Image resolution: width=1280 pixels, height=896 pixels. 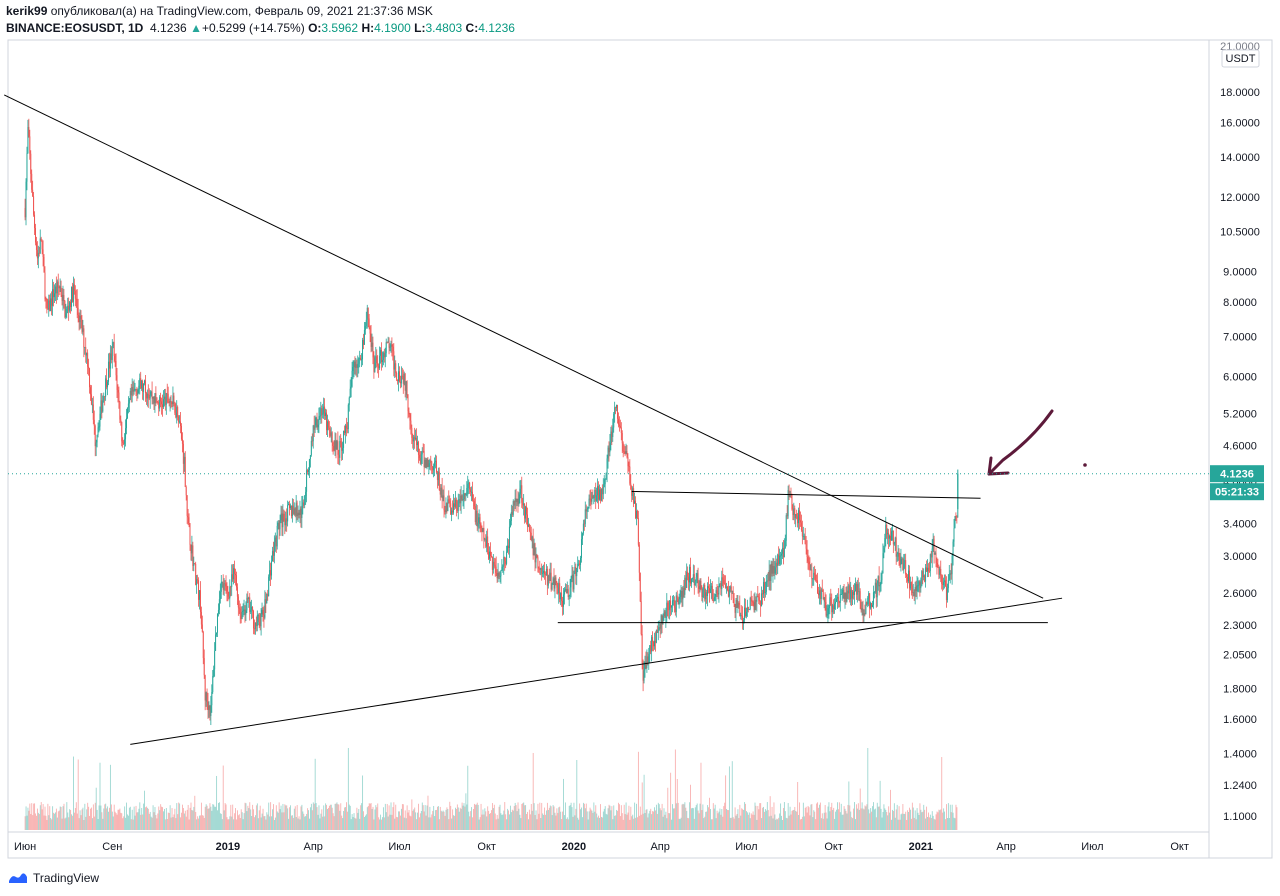 I want to click on brand-label: TradingView, so click(x=66, y=878).